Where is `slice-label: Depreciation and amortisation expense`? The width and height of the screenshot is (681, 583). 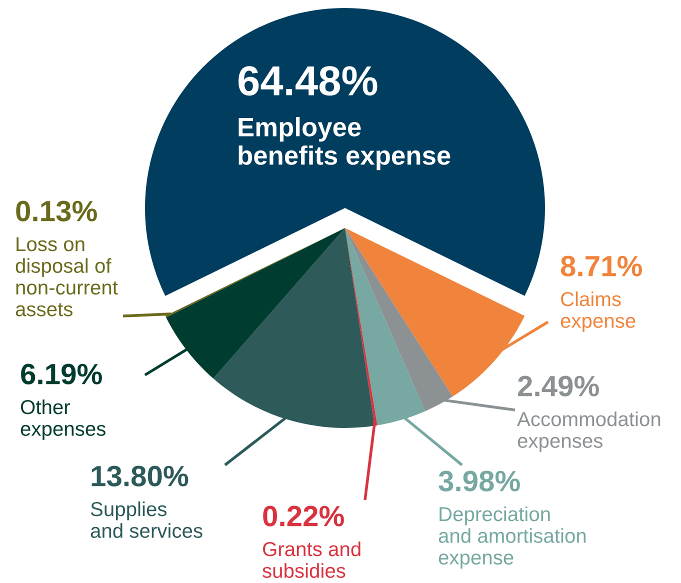 slice-label: Depreciation and amortisation expense is located at coordinates (512, 537).